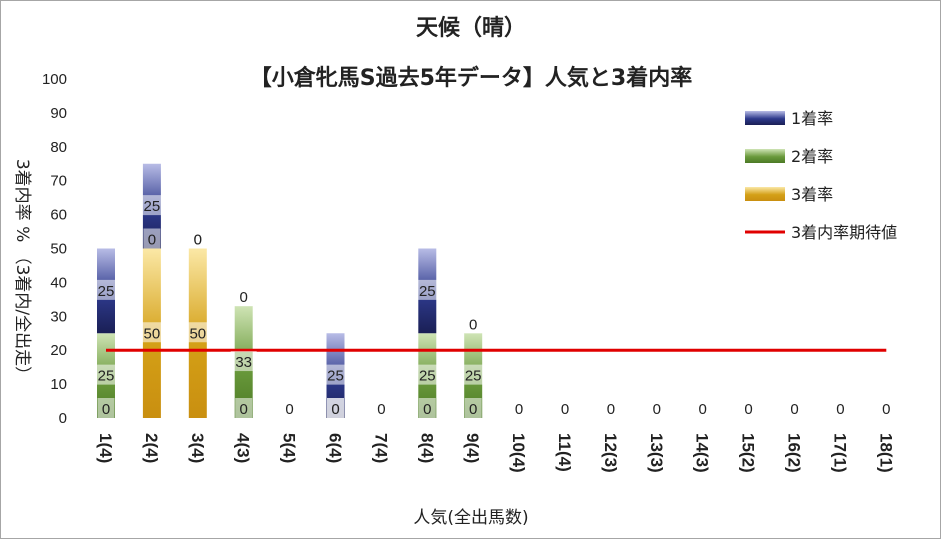 The image size is (941, 540). What do you see at coordinates (518, 453) in the screenshot?
I see `x-tick-label: 10(4)` at bounding box center [518, 453].